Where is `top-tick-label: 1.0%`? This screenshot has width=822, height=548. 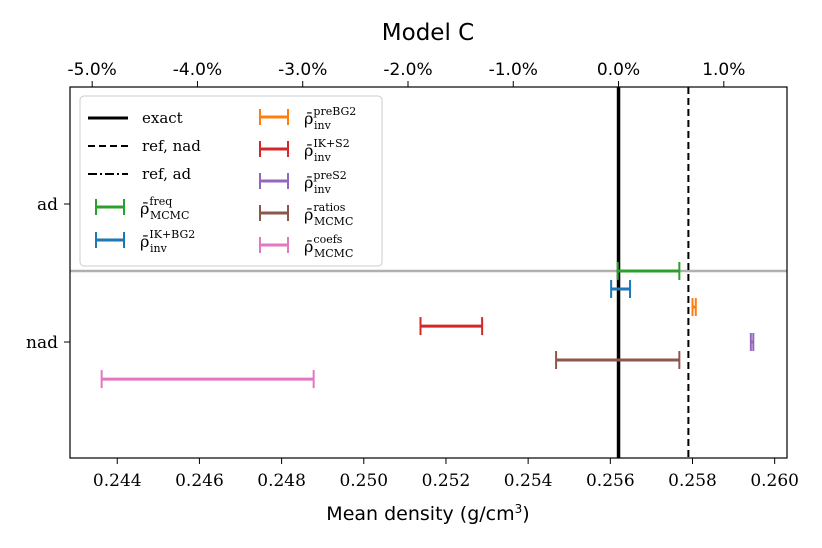 top-tick-label: 1.0% is located at coordinates (723, 70).